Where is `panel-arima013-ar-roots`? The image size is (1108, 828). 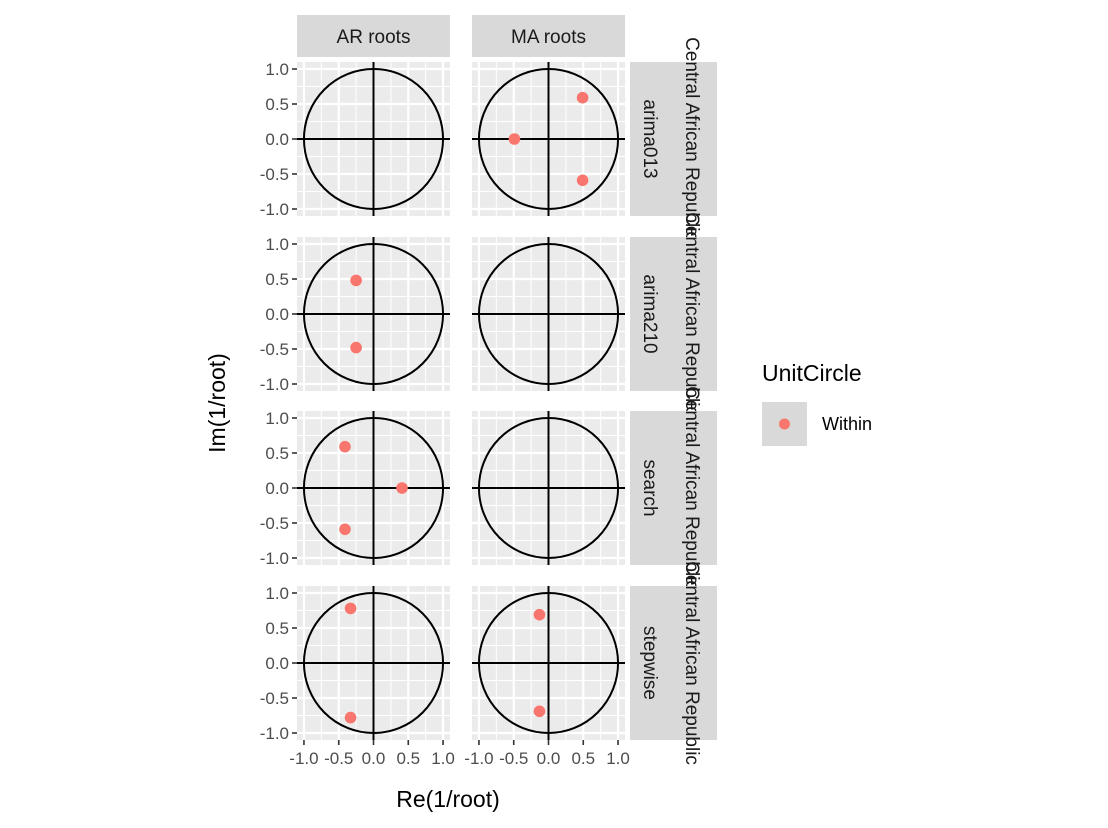
panel-arima013-ar-roots is located at coordinates (373, 139).